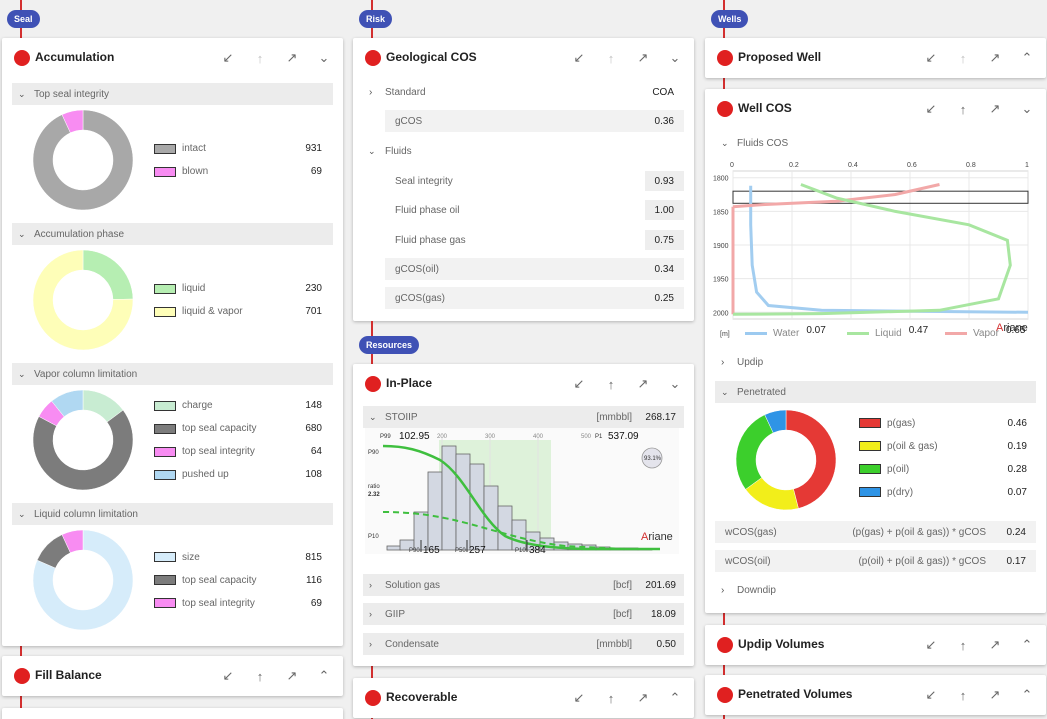  I want to click on in-place-row: › Condensate [mmbbl] 0.50, so click(523, 644).